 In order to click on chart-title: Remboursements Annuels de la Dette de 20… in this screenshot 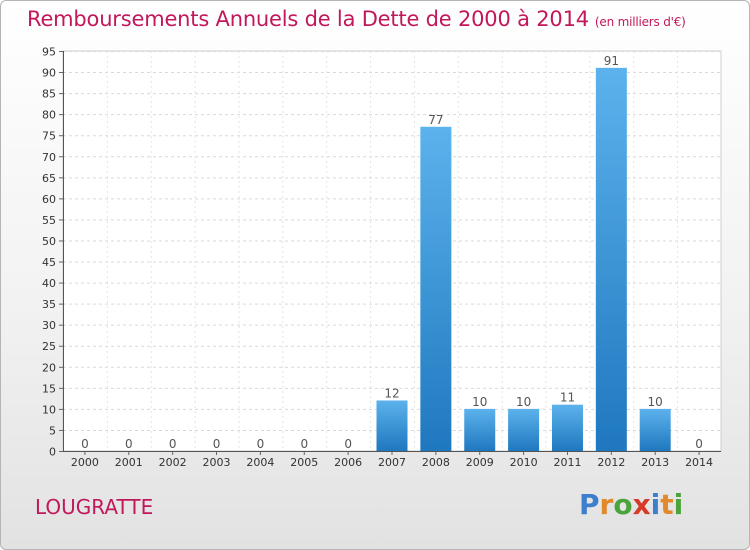, I will do `click(356, 19)`.